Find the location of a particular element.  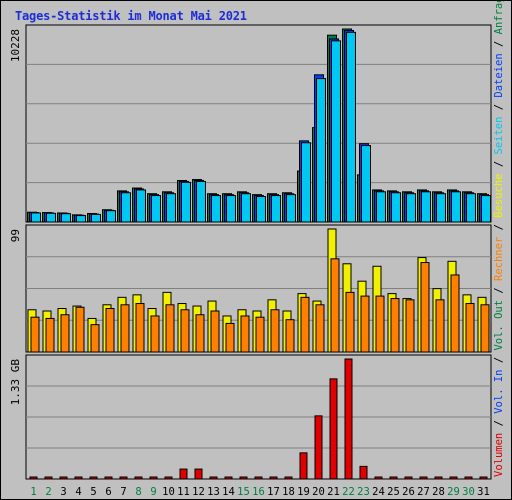

x-tick-label-25: 25 is located at coordinates (393, 492).